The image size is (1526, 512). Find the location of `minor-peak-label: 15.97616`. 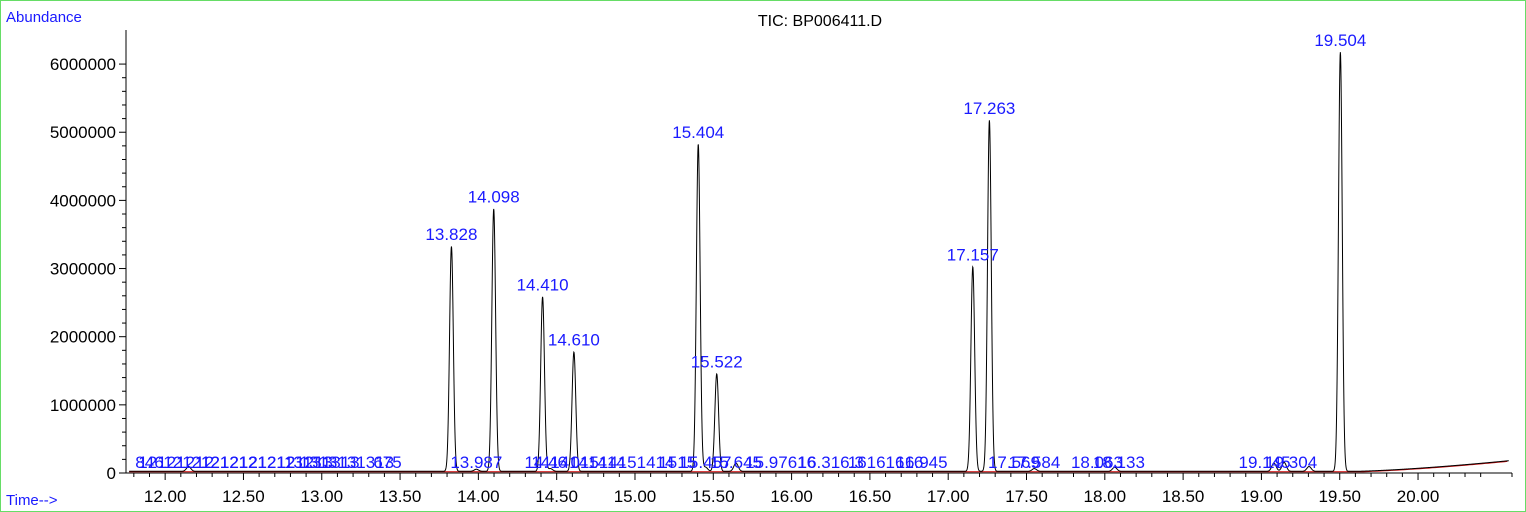

minor-peak-label: 15.97616 is located at coordinates (780, 462).